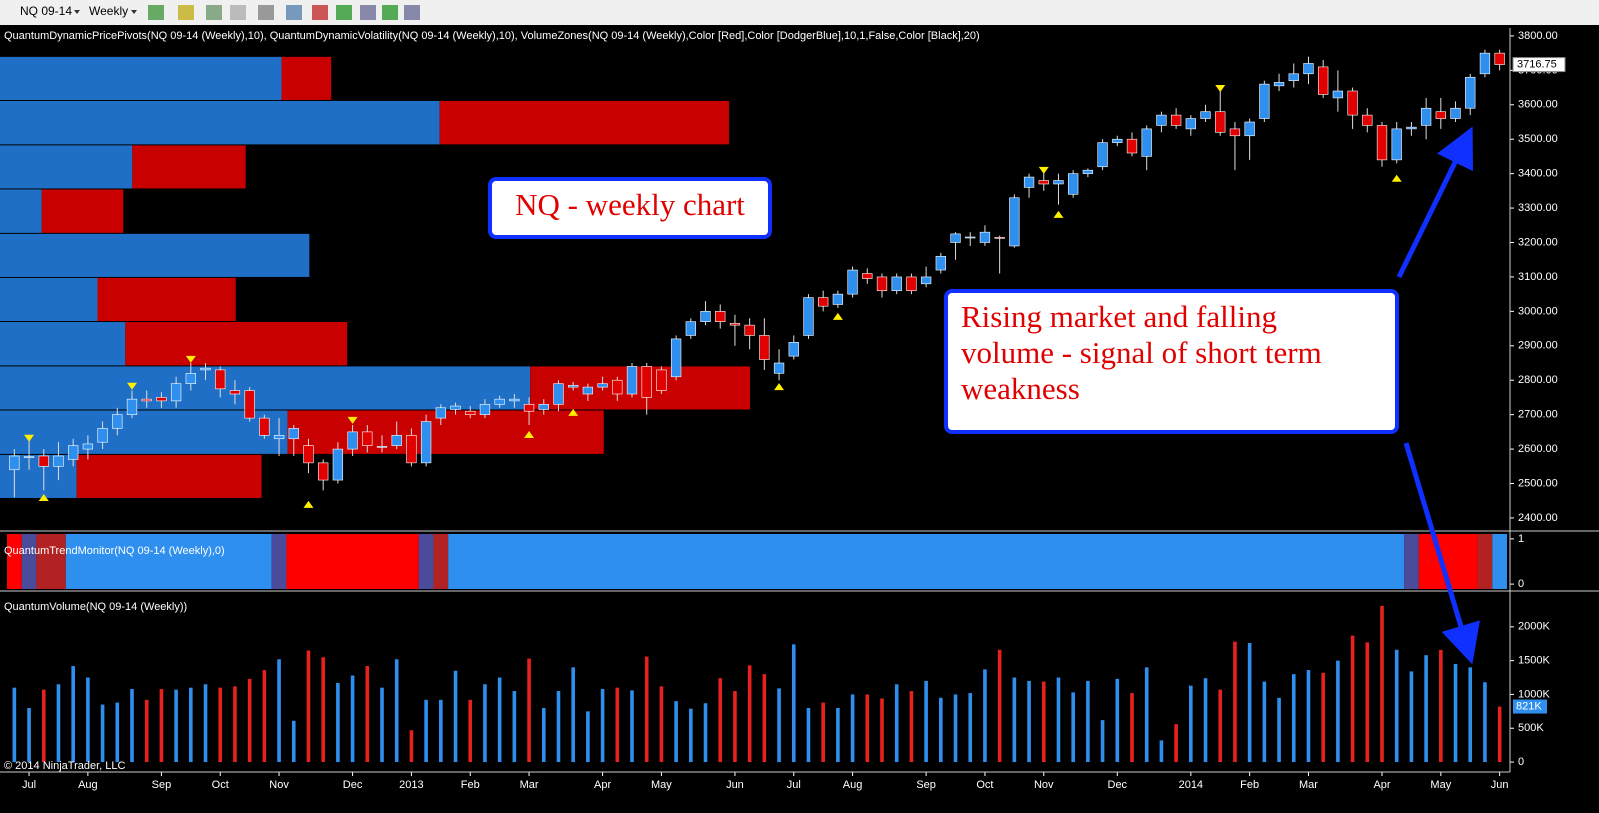 The image size is (1599, 813). Describe the element at coordinates (1538, 483) in the screenshot. I see `y-tick-label: 2500.00` at that location.